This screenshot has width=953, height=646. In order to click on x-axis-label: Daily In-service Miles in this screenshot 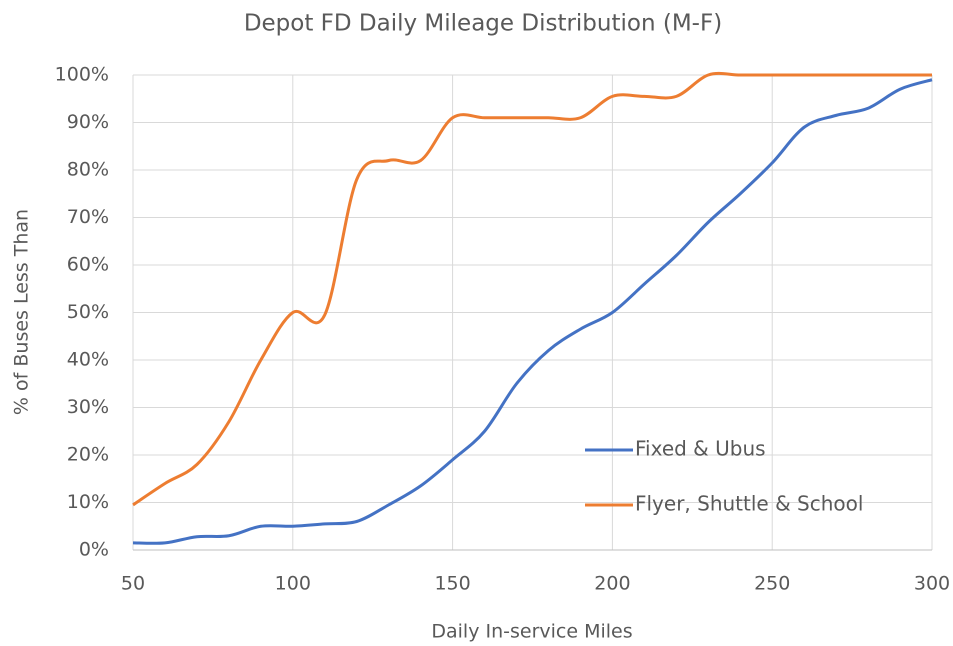, I will do `click(531, 632)`.